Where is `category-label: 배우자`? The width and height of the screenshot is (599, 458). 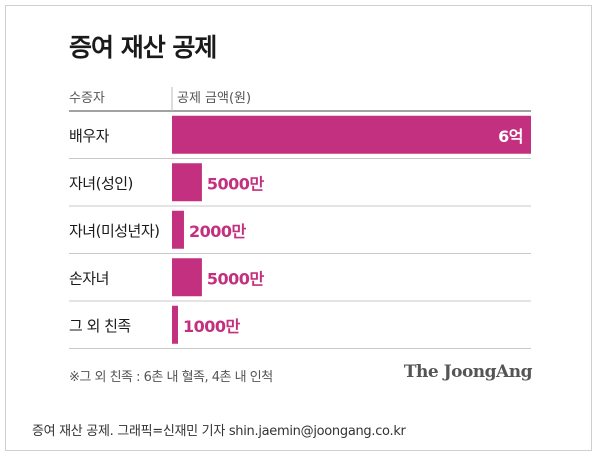
category-label: 배우자 is located at coordinates (89, 136).